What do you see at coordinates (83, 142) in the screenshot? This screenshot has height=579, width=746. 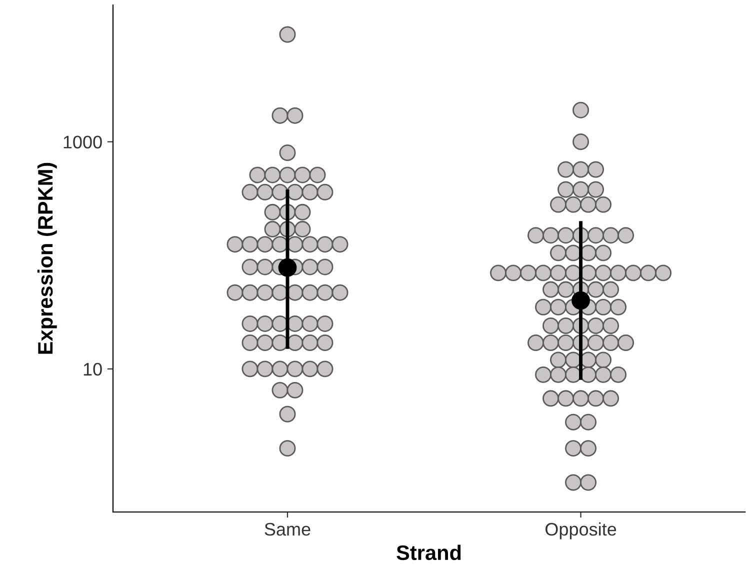 I see `y-tick-label: 1000` at bounding box center [83, 142].